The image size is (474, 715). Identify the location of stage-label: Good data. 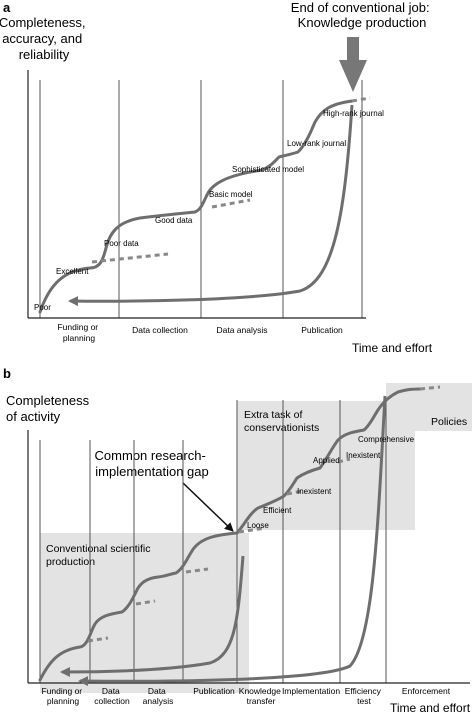
(174, 220).